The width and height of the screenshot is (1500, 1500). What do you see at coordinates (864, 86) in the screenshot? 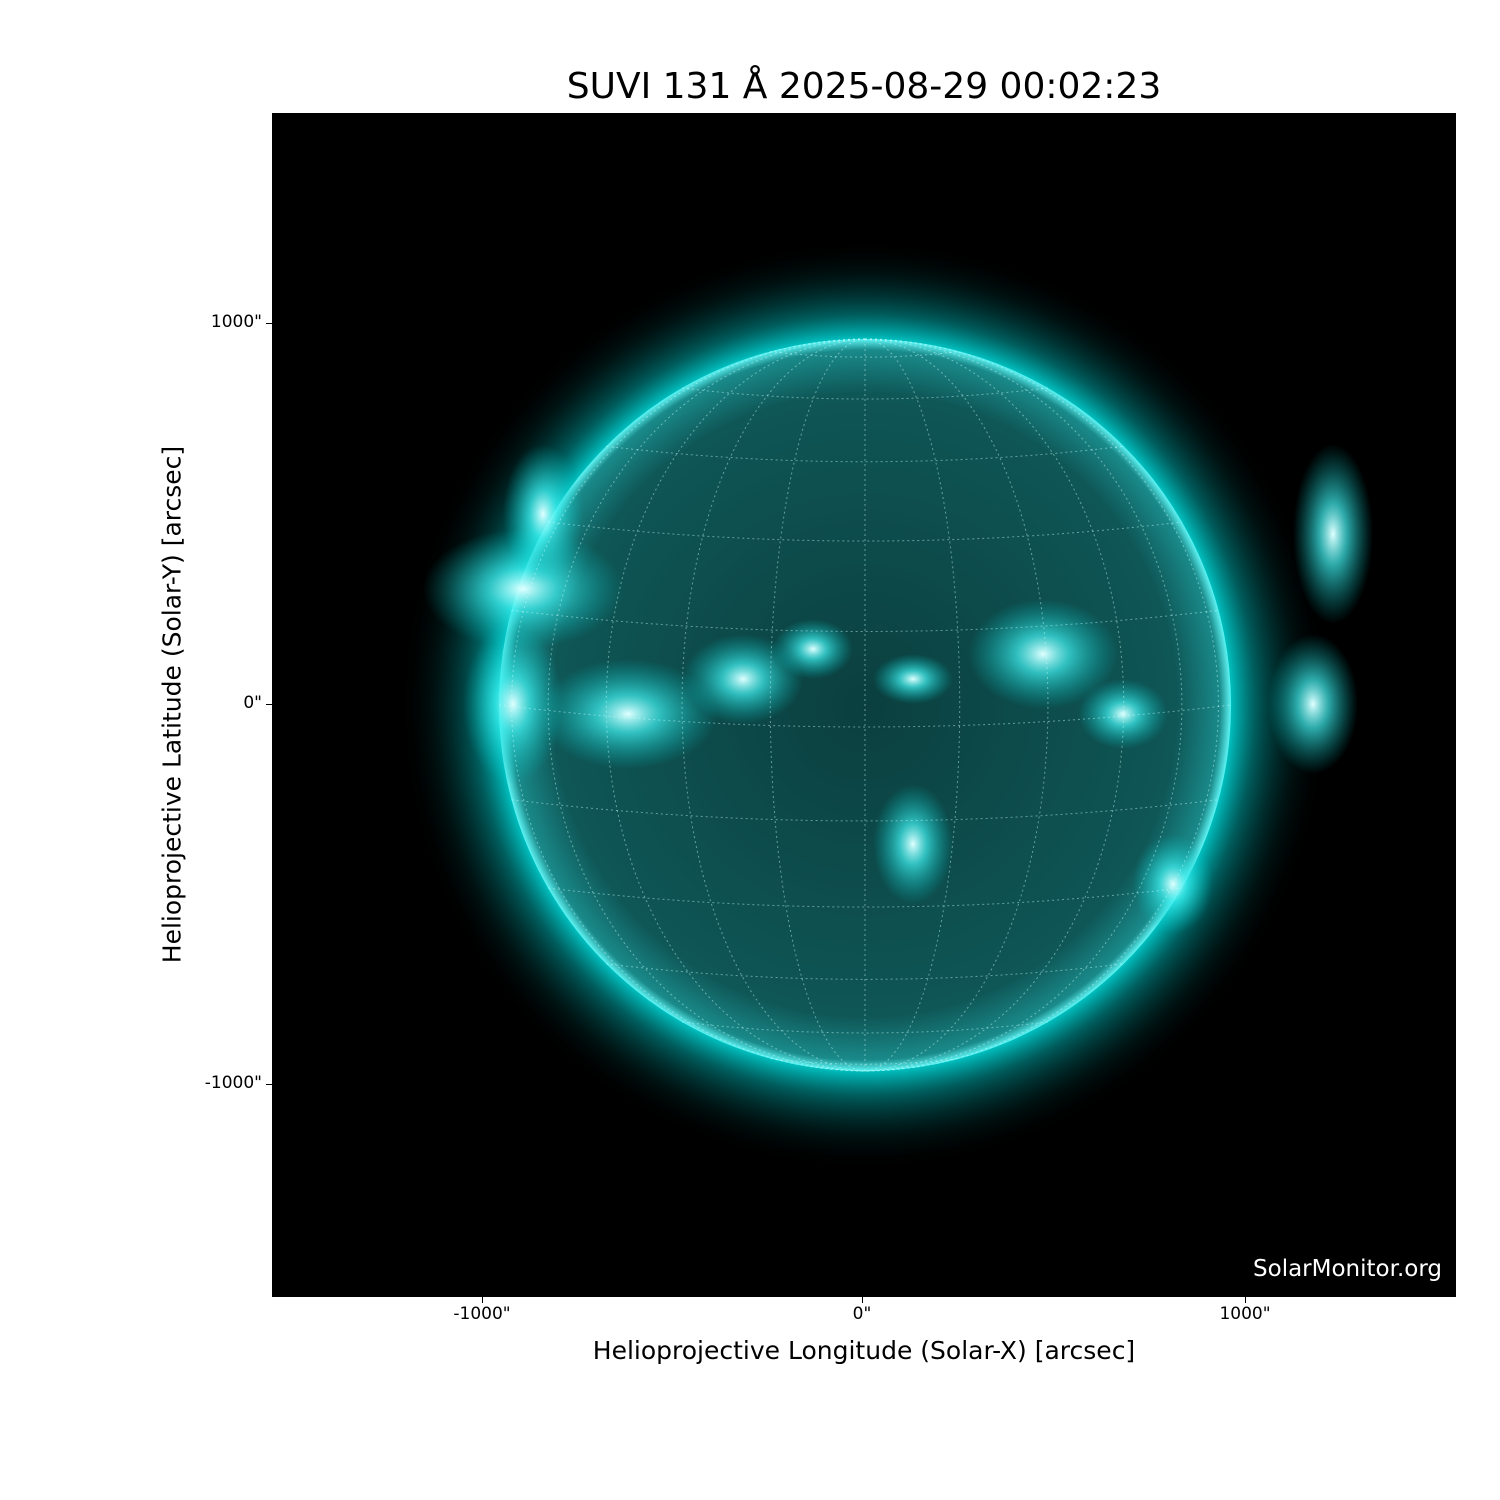
I see `plot-title: SUVI 131 Å 2025-08-29 00:02:23` at bounding box center [864, 86].